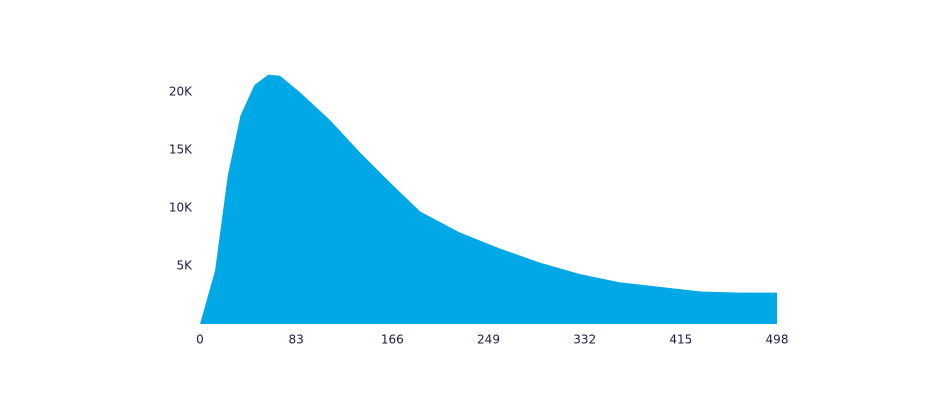 This screenshot has height=400, width=936. What do you see at coordinates (200, 340) in the screenshot?
I see `x-tick-label: 0` at bounding box center [200, 340].